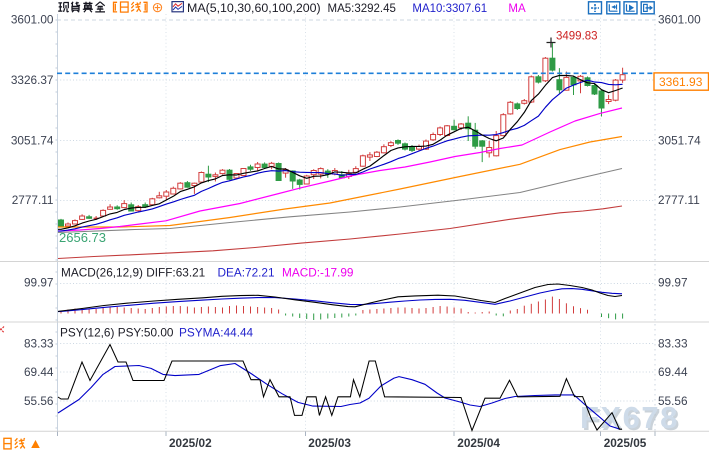  Describe the element at coordinates (625, 443) in the screenshot. I see `svg-text: 2025/05` at that location.